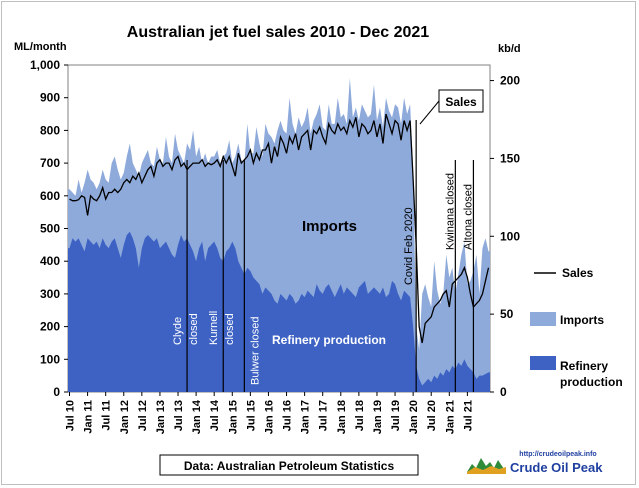 The height and width of the screenshot is (488, 639). I want to click on x-tick-label: Jan 11, so click(89, 417).